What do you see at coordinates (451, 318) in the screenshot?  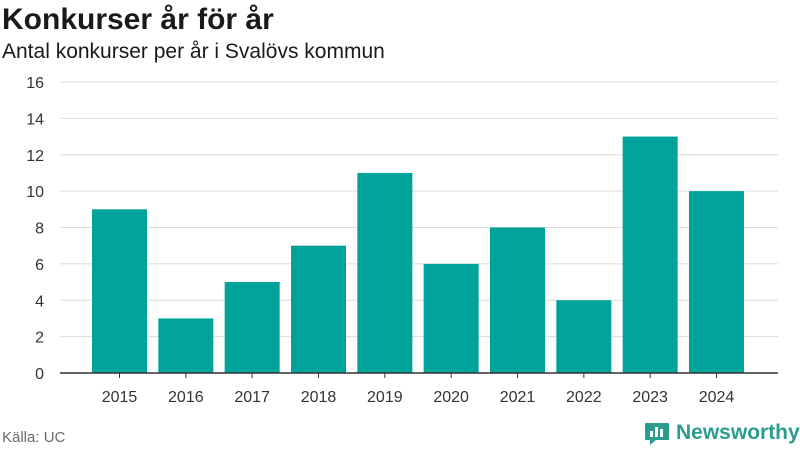 I see `bar-2020` at bounding box center [451, 318].